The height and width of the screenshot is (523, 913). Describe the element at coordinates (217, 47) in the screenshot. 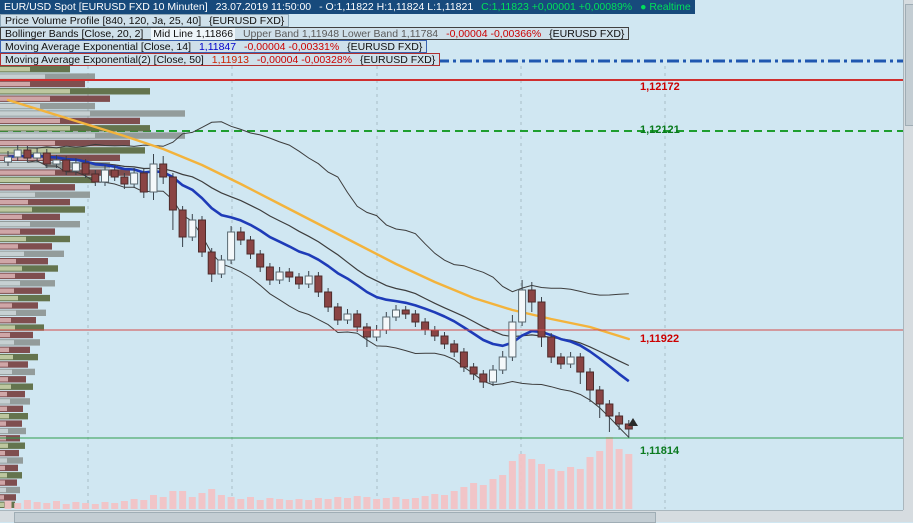

I see `ema14-value: 1,11847` at that location.